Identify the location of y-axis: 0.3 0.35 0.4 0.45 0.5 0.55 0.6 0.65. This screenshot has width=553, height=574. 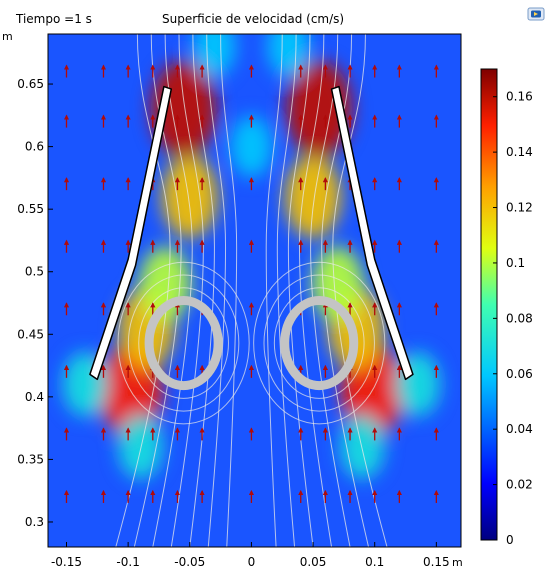
(35, 303).